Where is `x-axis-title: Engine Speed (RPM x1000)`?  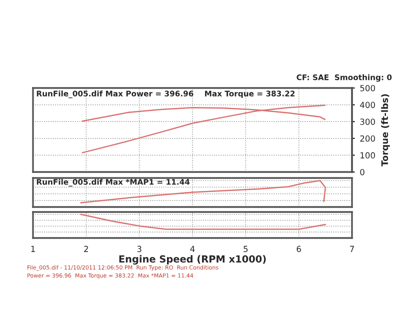
x-axis-title: Engine Speed (RPM x1000) is located at coordinates (192, 260).